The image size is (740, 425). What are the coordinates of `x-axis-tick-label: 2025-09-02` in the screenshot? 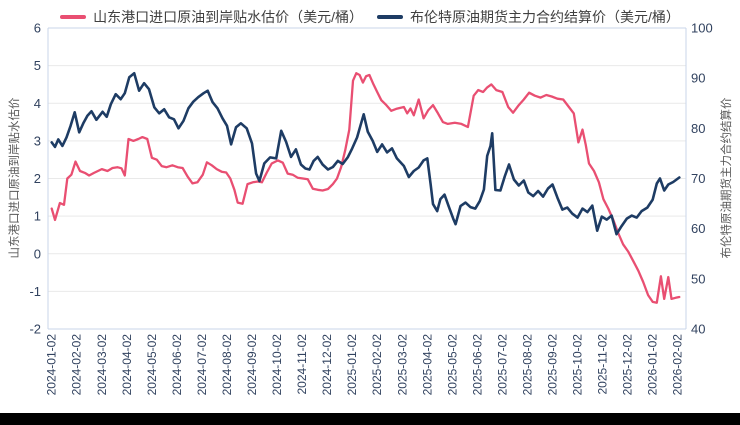 It's located at (553, 365).